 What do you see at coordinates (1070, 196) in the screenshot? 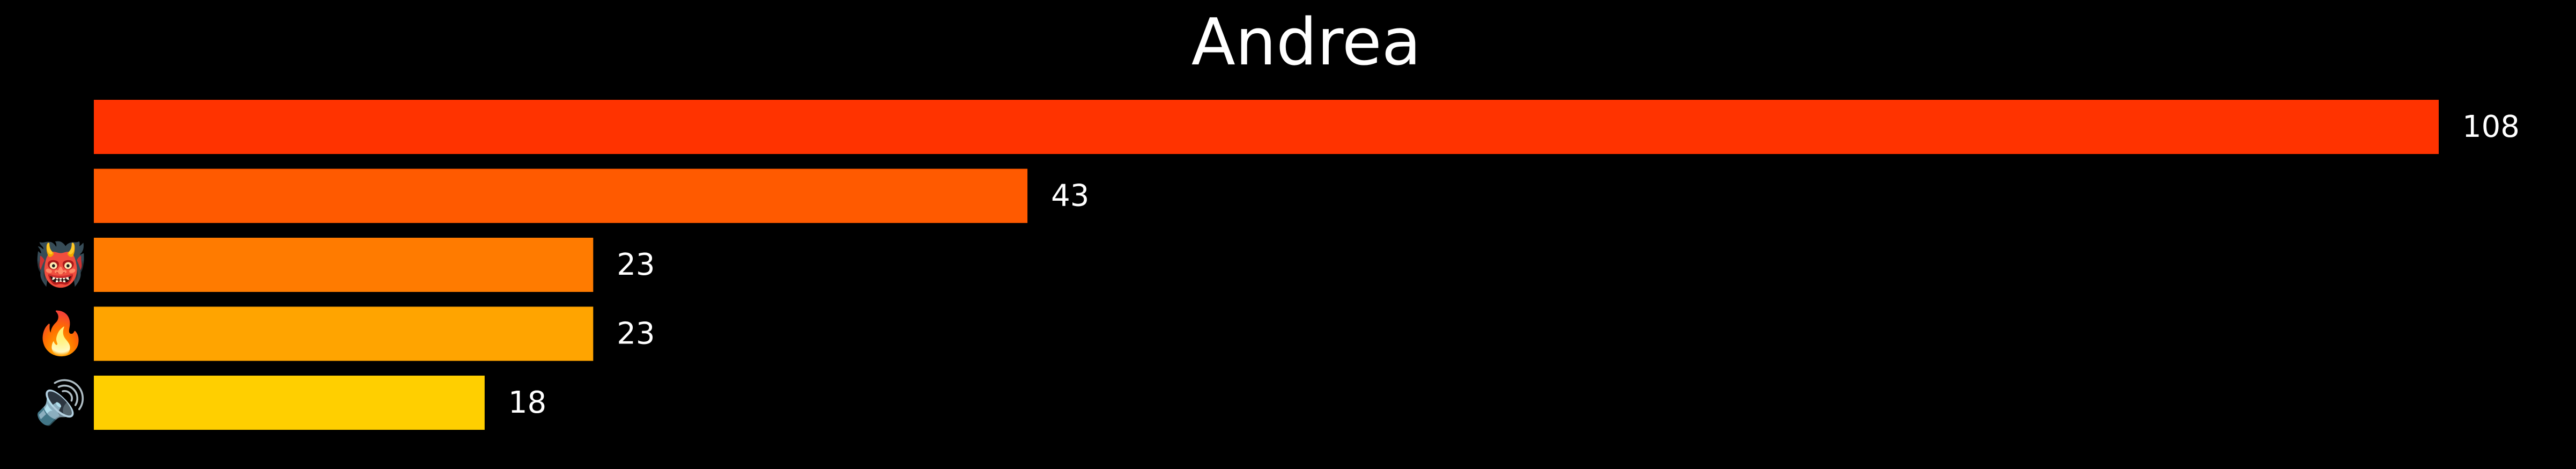
I see `value-label-2: 43` at bounding box center [1070, 196].